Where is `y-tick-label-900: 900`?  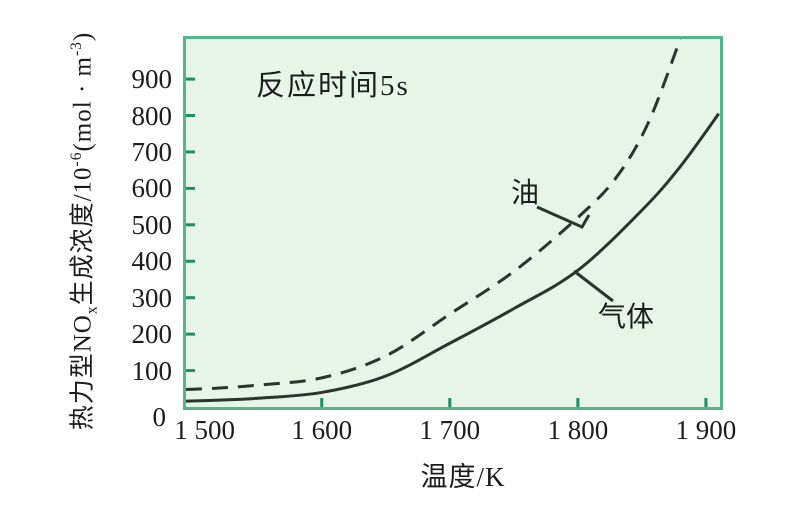 y-tick-label-900: 900 is located at coordinates (152, 79).